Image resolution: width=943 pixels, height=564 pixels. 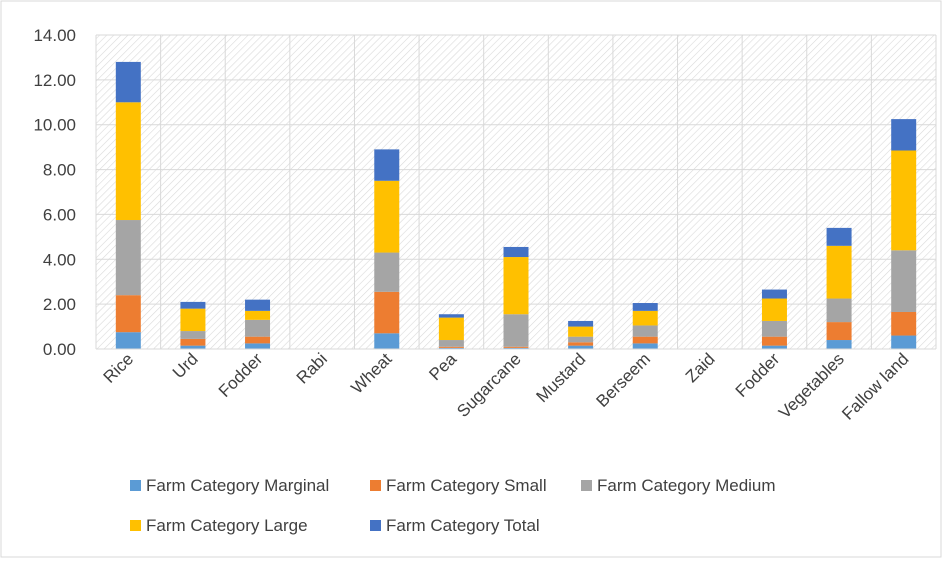 What do you see at coordinates (59, 214) in the screenshot?
I see `y-tick-label: 6.00` at bounding box center [59, 214].